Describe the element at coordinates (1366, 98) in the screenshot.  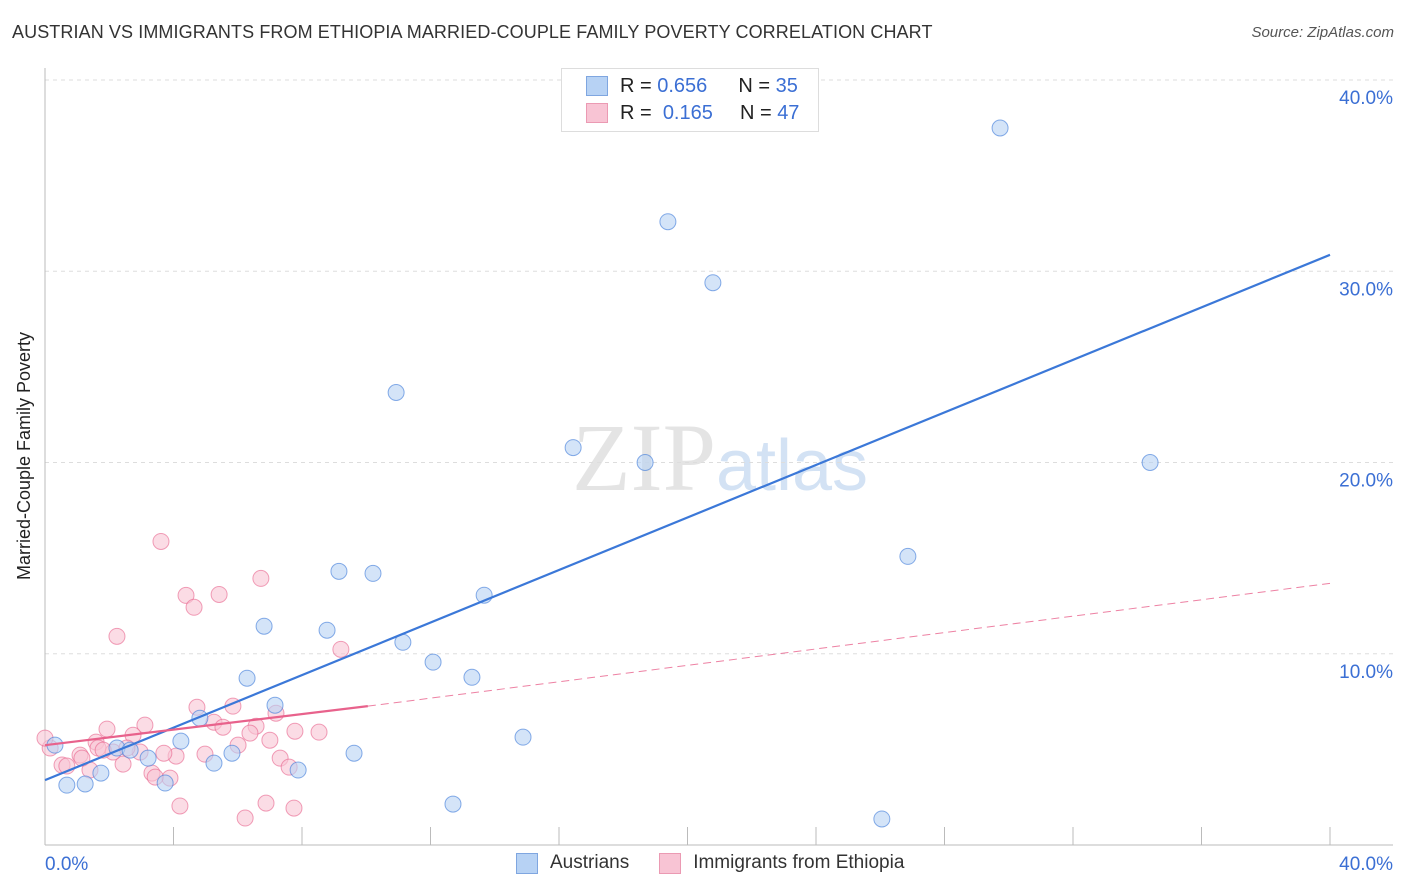
I see `y-tick-label: 40.0%` at that location.